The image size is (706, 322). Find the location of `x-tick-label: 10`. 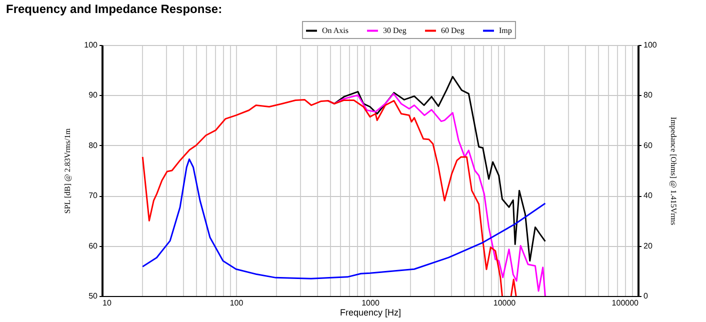

x-tick-label: 10 is located at coordinates (107, 303).